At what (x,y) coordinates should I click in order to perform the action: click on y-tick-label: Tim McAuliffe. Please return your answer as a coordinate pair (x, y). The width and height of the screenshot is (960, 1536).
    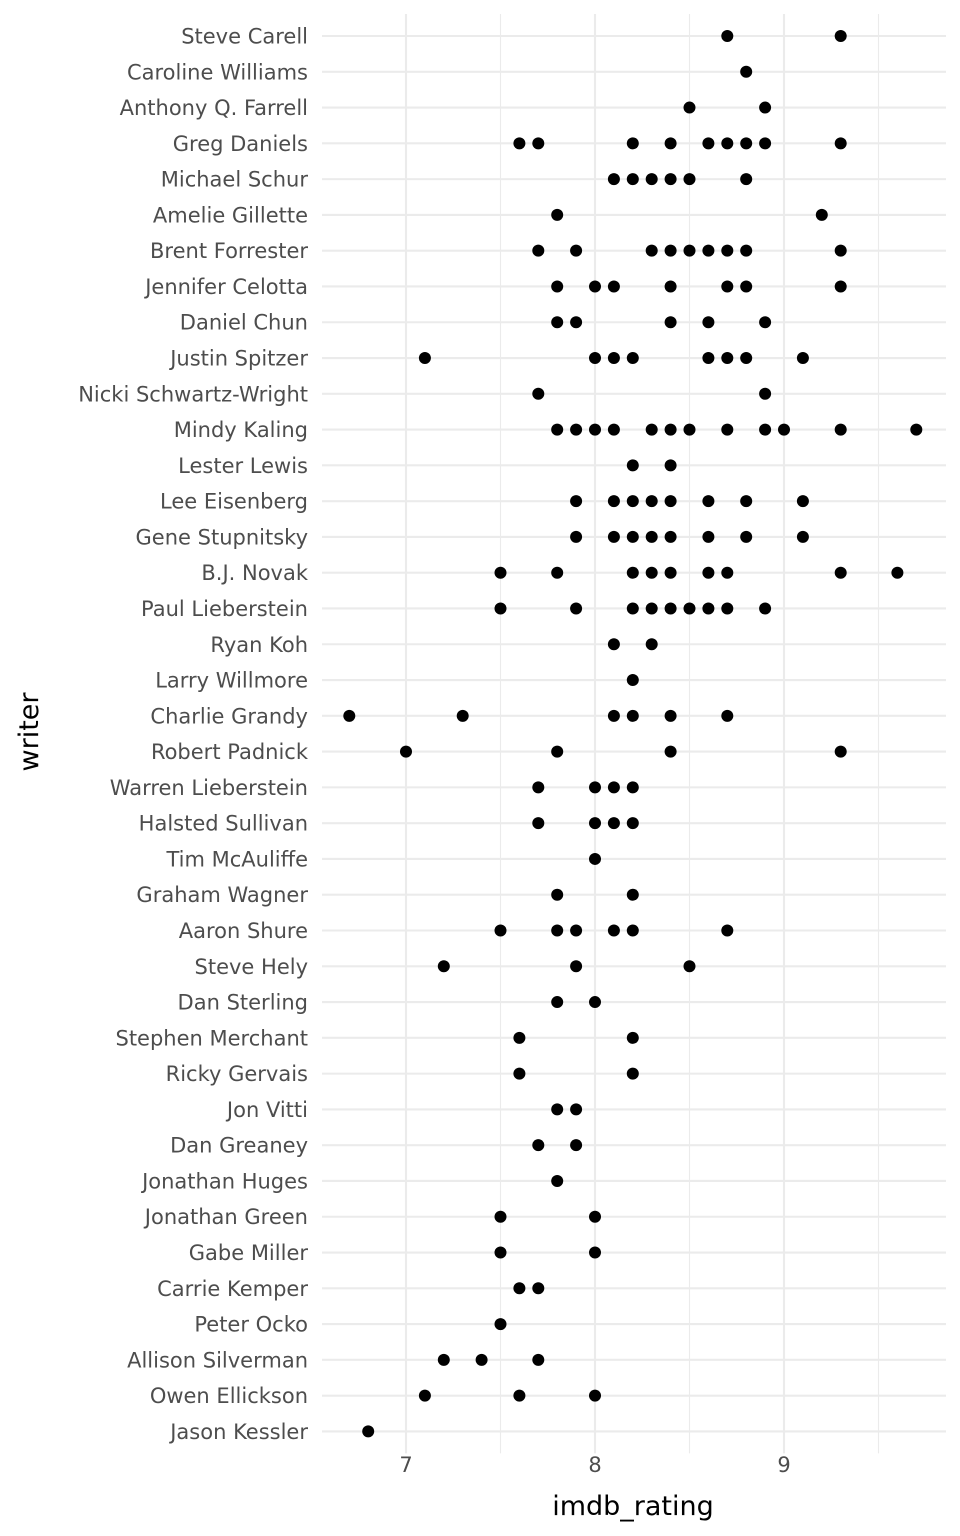
    Looking at the image, I should click on (236, 859).